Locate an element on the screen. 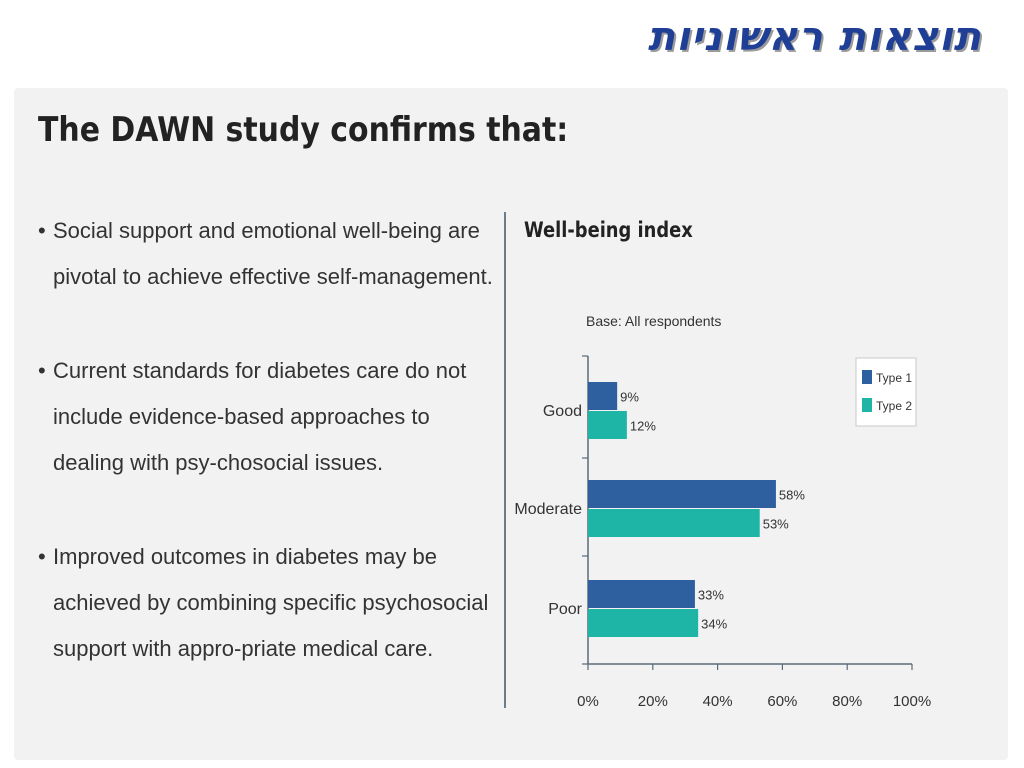 The width and height of the screenshot is (1024, 768). bar-value-label: 34% is located at coordinates (714, 624).